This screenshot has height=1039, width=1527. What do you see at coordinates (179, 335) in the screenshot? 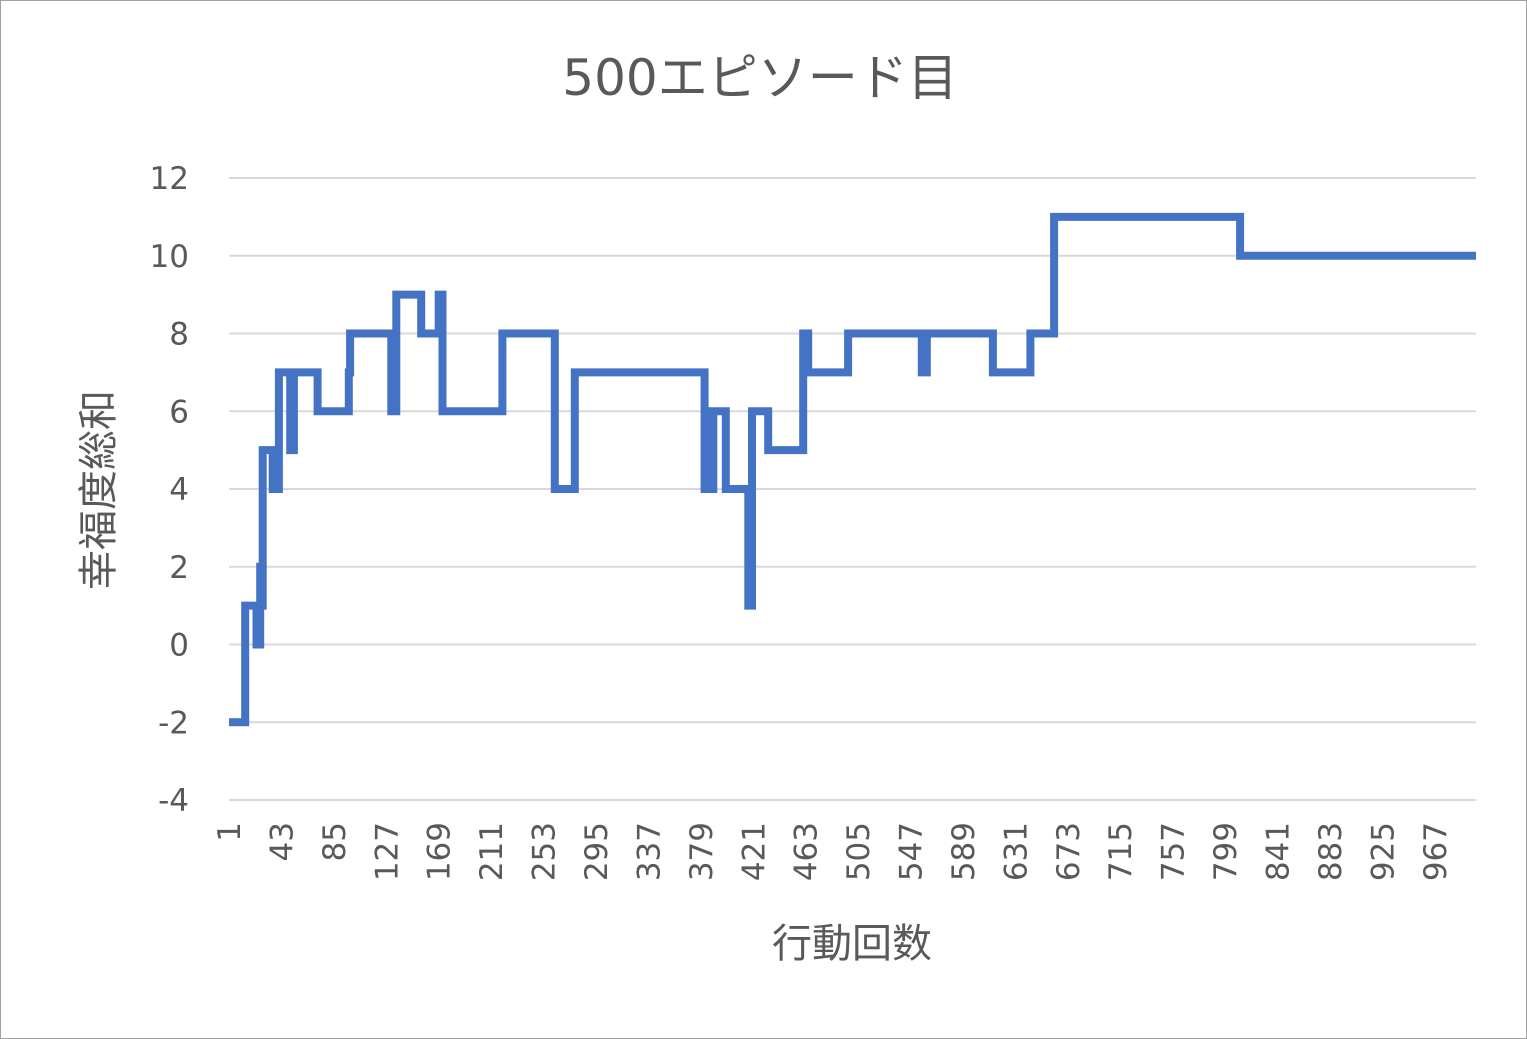
I see `y-tick-label: 8` at bounding box center [179, 335].